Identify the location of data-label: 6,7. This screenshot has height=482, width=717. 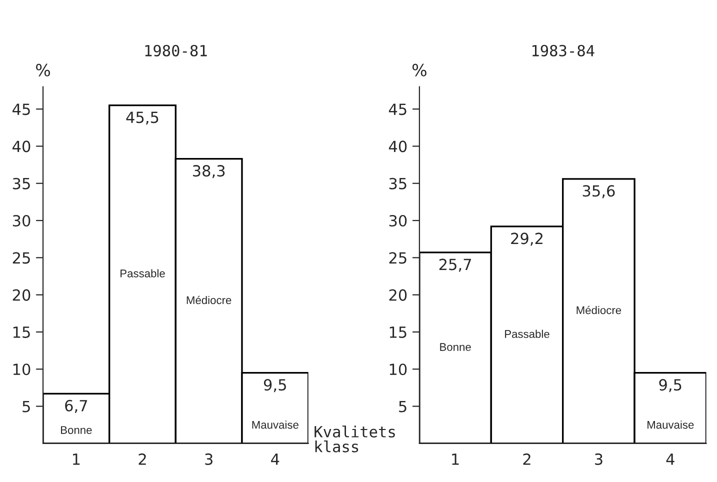
(76, 406).